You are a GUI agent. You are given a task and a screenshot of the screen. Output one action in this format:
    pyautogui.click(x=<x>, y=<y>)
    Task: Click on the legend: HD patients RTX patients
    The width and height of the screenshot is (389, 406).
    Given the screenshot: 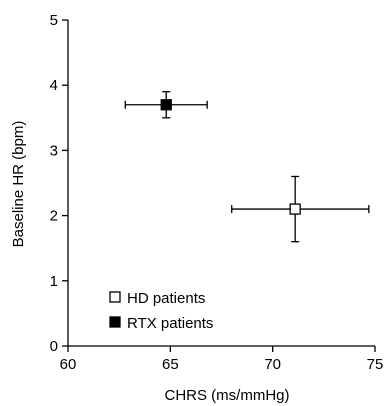 What is the action you would take?
    pyautogui.click(x=161, y=311)
    